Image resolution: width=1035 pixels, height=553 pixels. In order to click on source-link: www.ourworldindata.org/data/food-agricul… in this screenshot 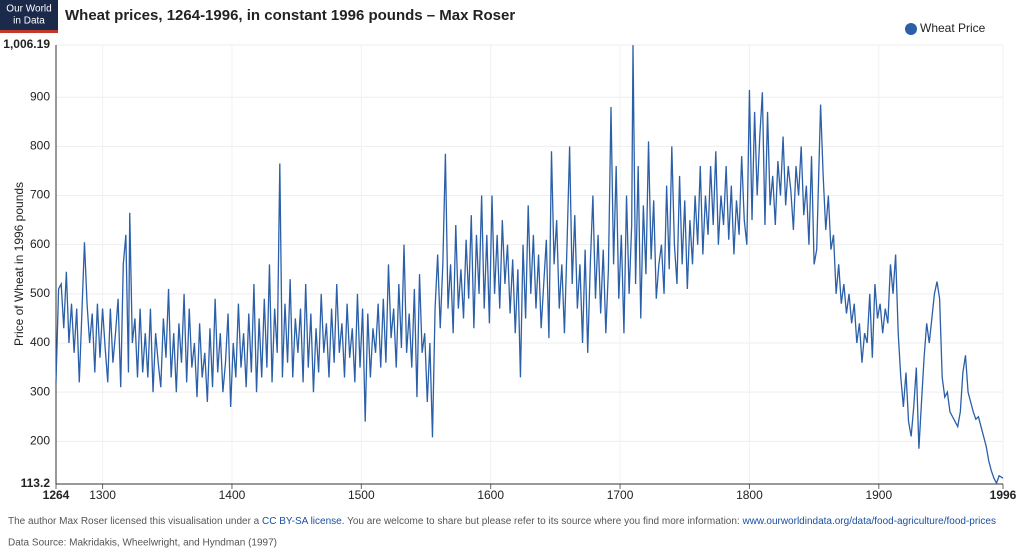, I will do `click(868, 521)`.